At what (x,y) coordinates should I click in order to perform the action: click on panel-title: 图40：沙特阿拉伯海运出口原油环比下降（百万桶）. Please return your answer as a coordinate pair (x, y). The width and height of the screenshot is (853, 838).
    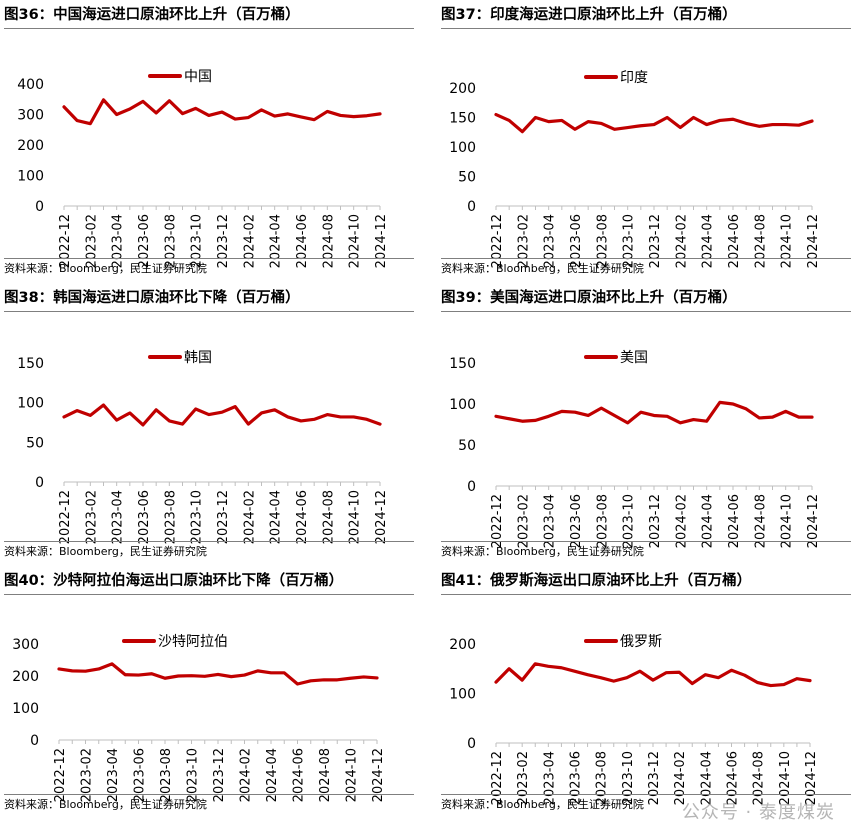
    Looking at the image, I should click on (209, 582).